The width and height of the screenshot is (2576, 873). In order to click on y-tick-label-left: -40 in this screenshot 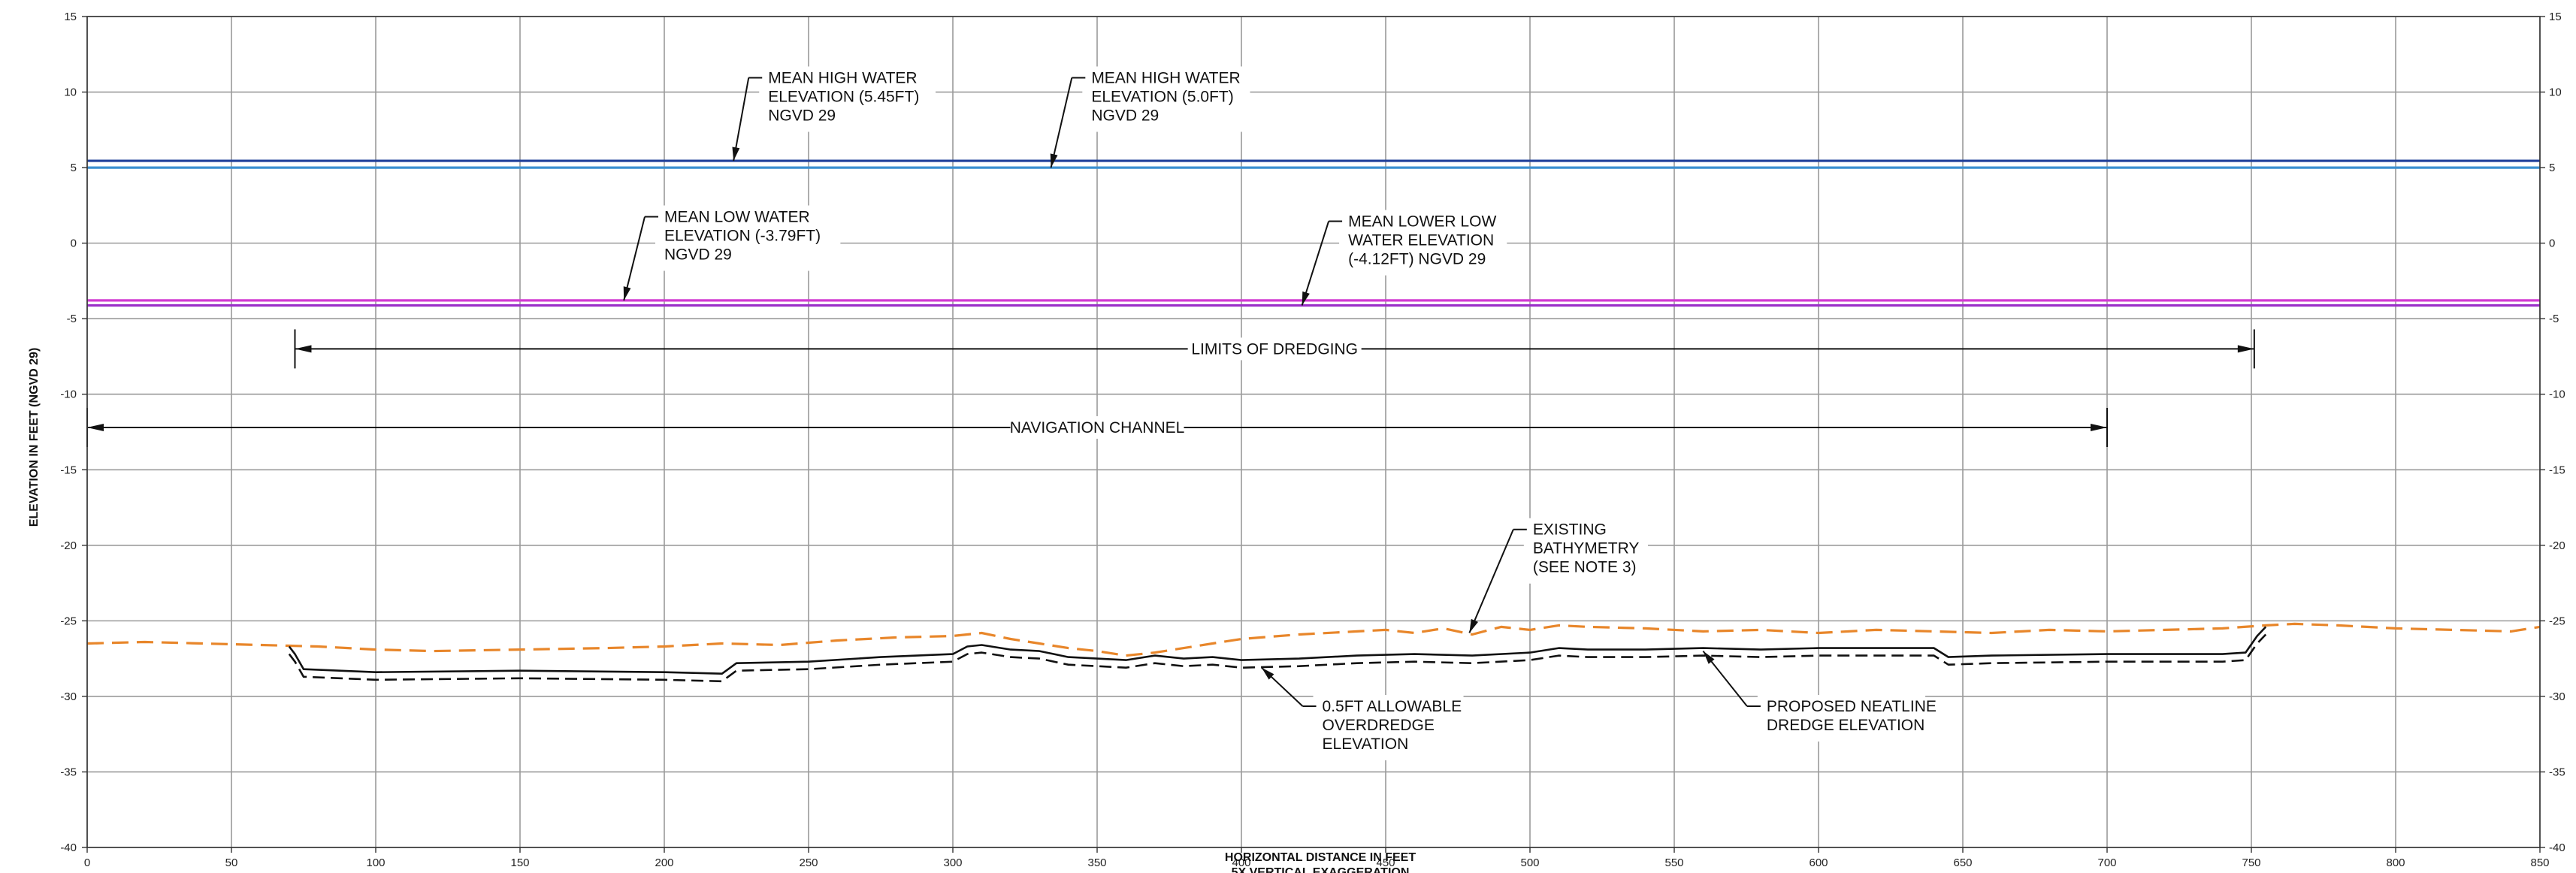, I will do `click(69, 847)`.